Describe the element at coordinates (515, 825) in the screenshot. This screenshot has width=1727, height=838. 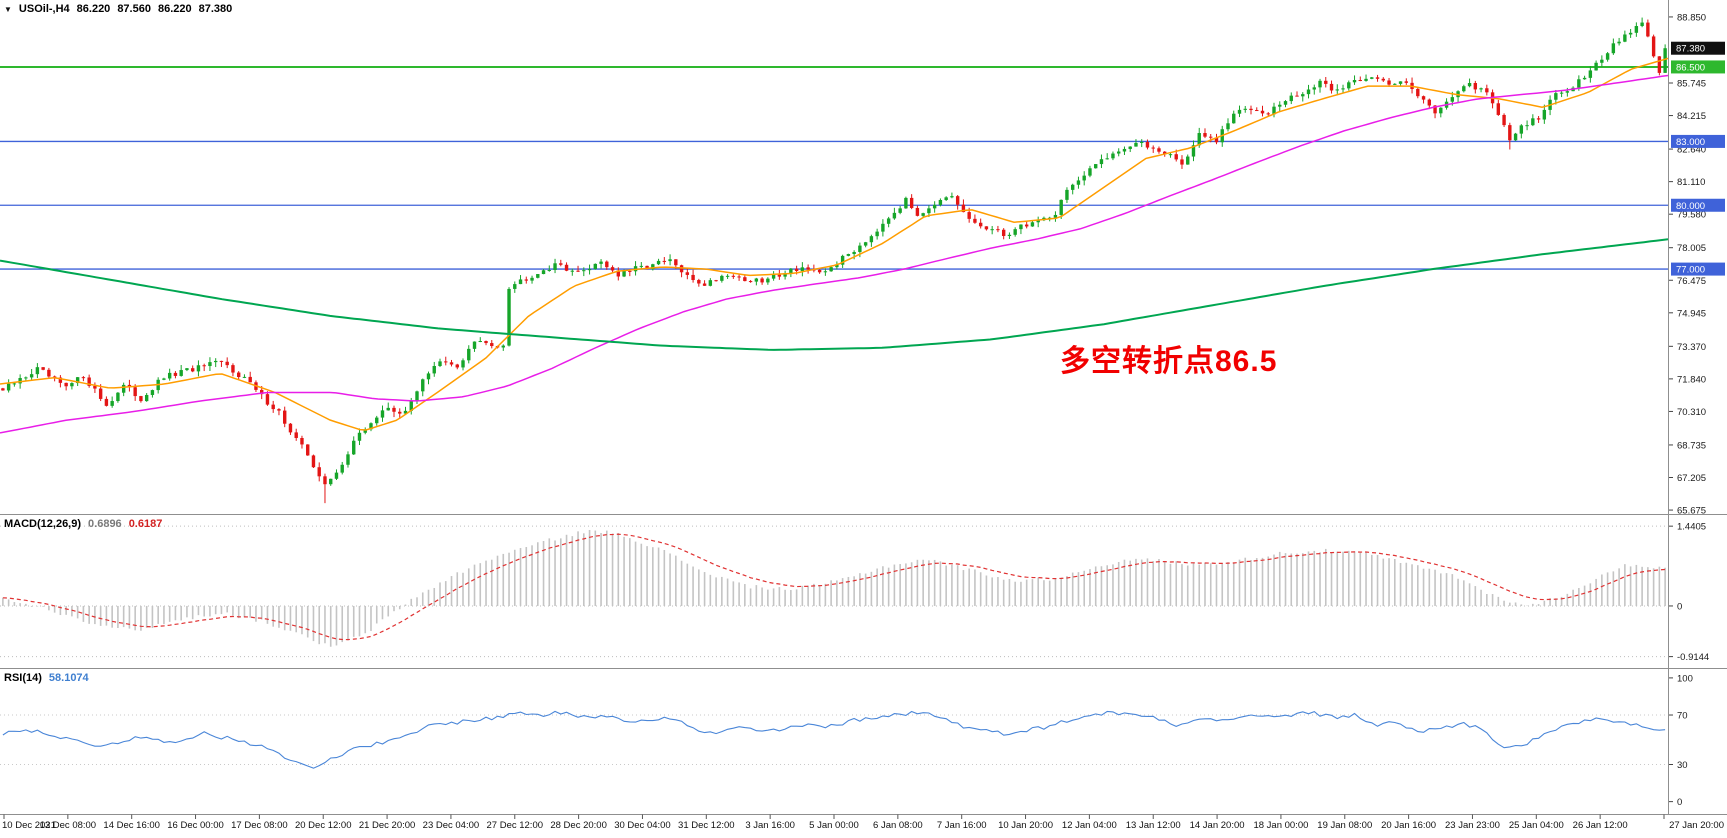
I see `time-label: 27 Dec 12:00` at that location.